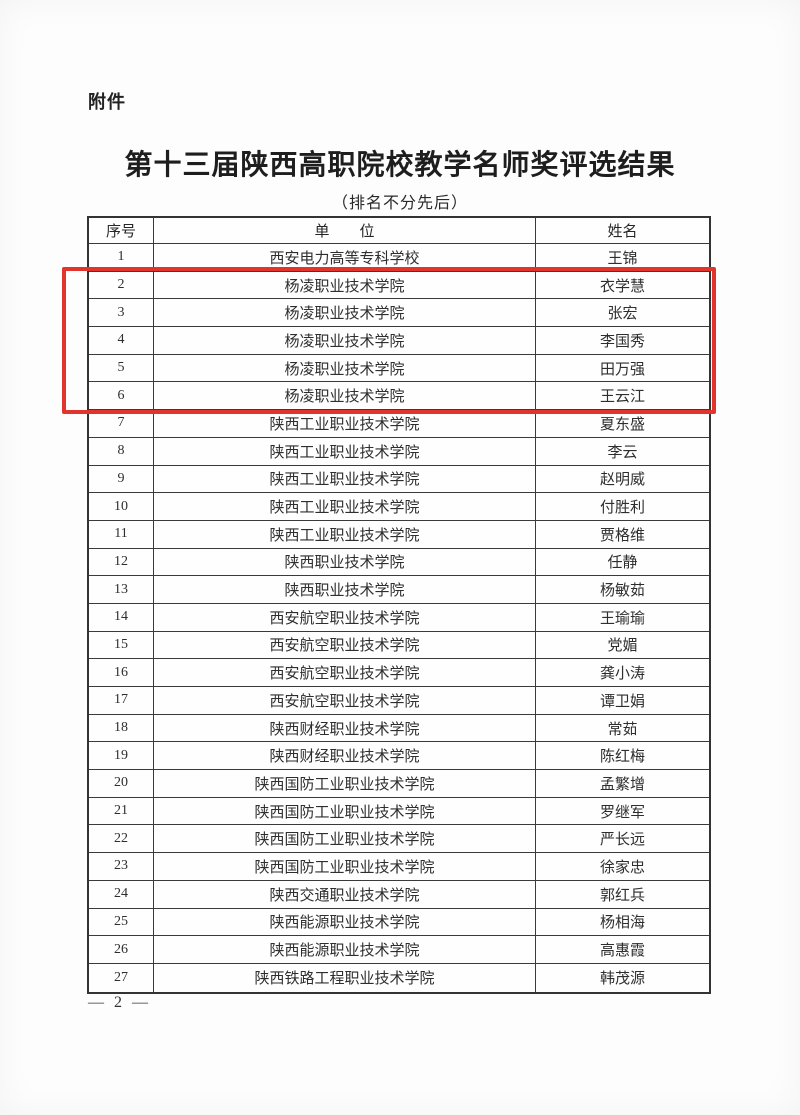 The height and width of the screenshot is (1115, 800). Describe the element at coordinates (107, 102) in the screenshot. I see `attachment-label: 附件` at that location.